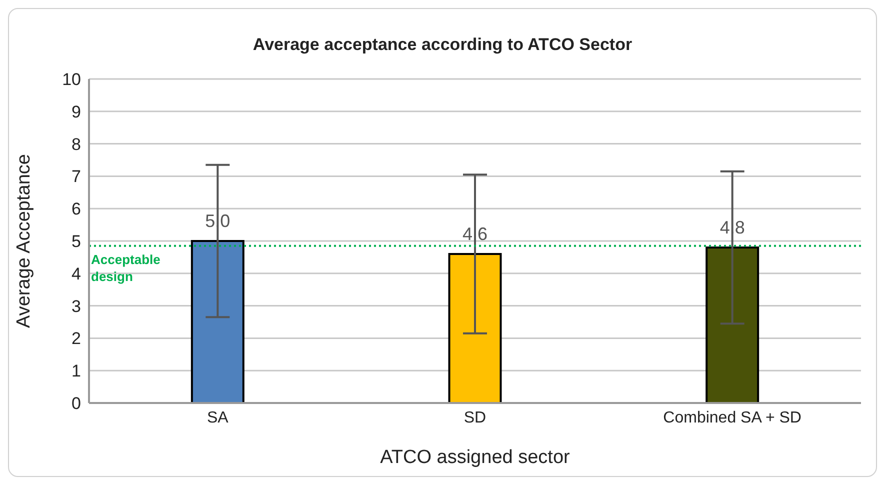 The width and height of the screenshot is (883, 483). I want to click on y-tick-label: 6, so click(76, 209).